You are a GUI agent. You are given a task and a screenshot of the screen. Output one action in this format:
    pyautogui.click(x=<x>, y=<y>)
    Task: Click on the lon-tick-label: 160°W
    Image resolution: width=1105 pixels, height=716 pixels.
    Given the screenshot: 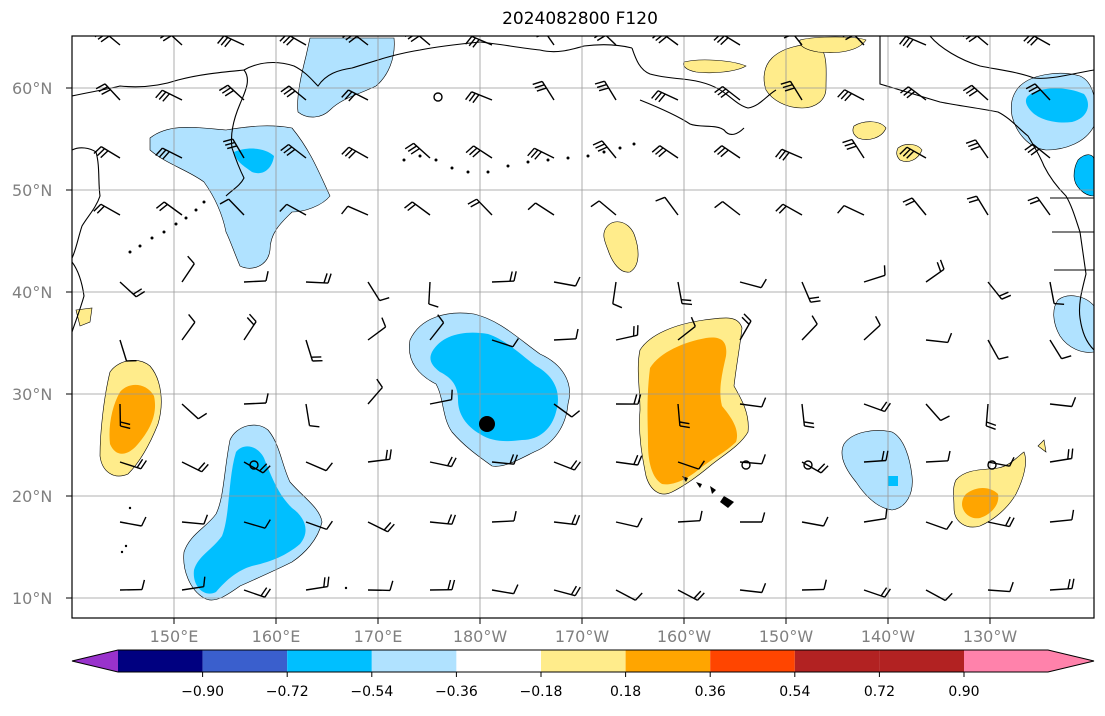 What is the action you would take?
    pyautogui.click(x=684, y=636)
    